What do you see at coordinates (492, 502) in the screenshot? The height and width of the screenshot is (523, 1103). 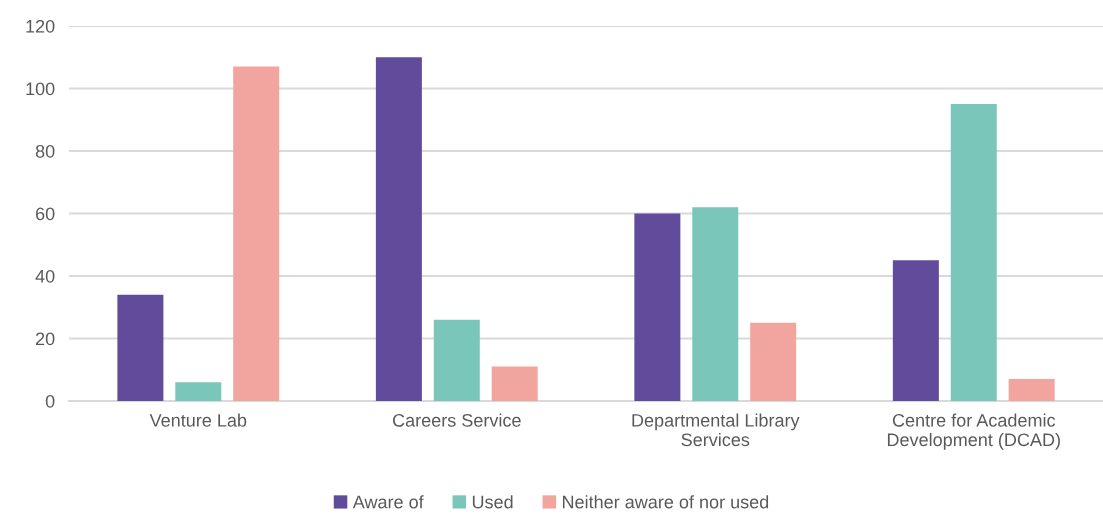 I see `legend-label: Used` at bounding box center [492, 502].